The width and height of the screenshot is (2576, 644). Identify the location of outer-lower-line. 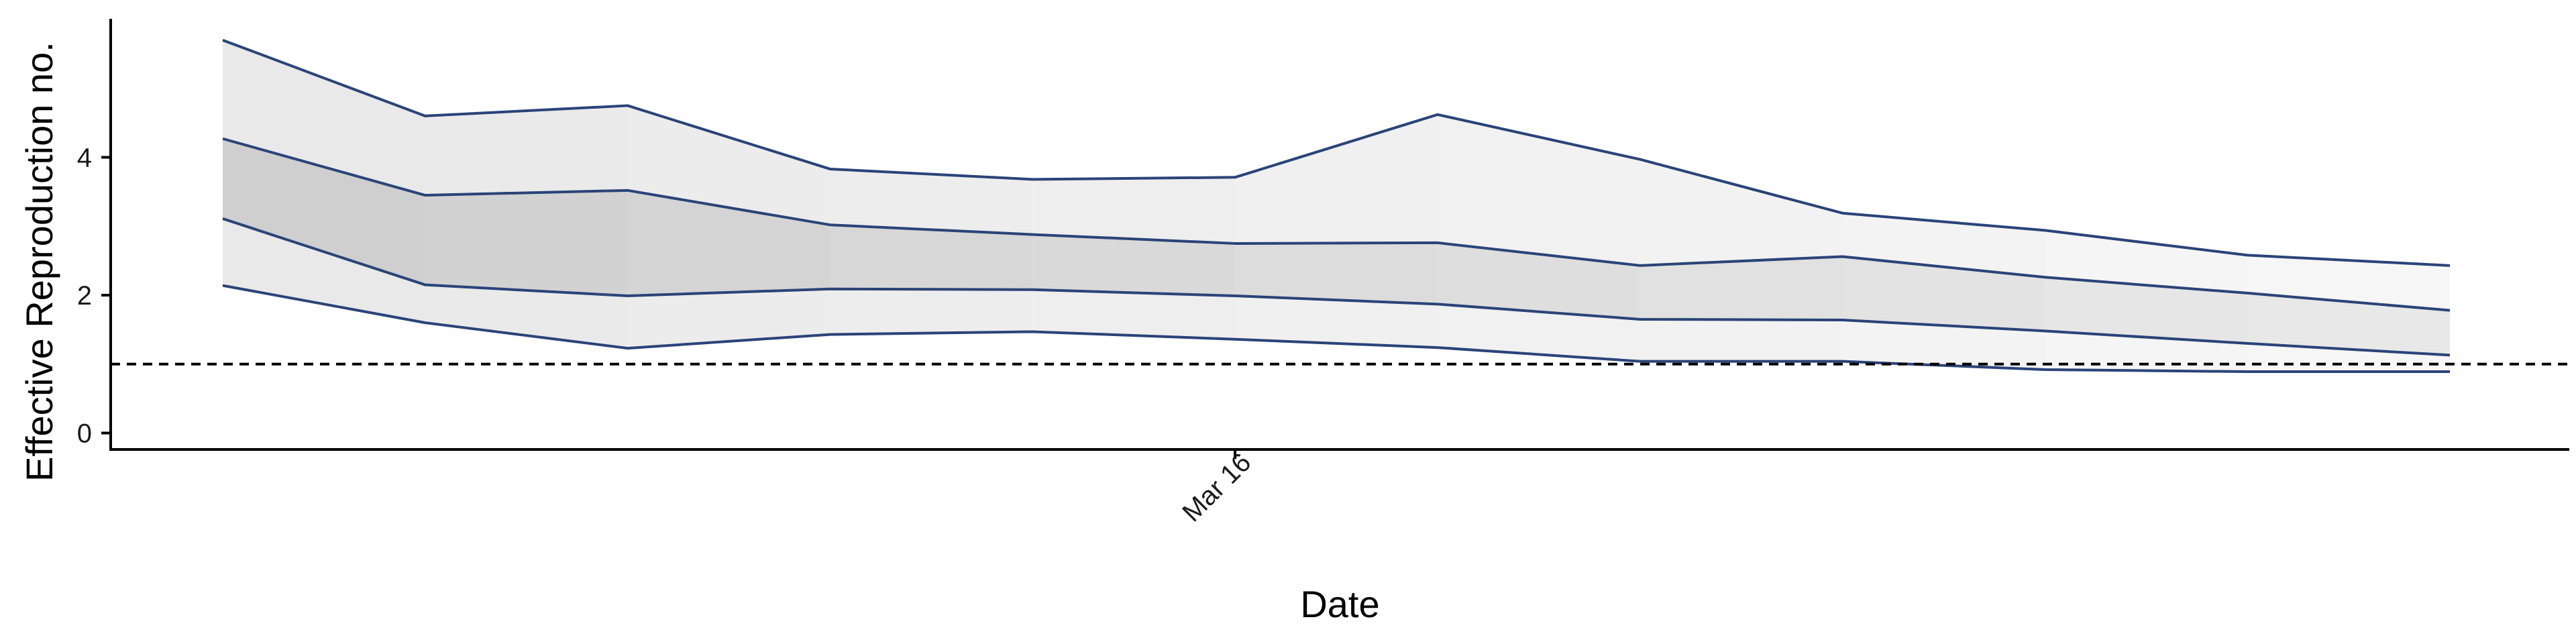
(1336, 329).